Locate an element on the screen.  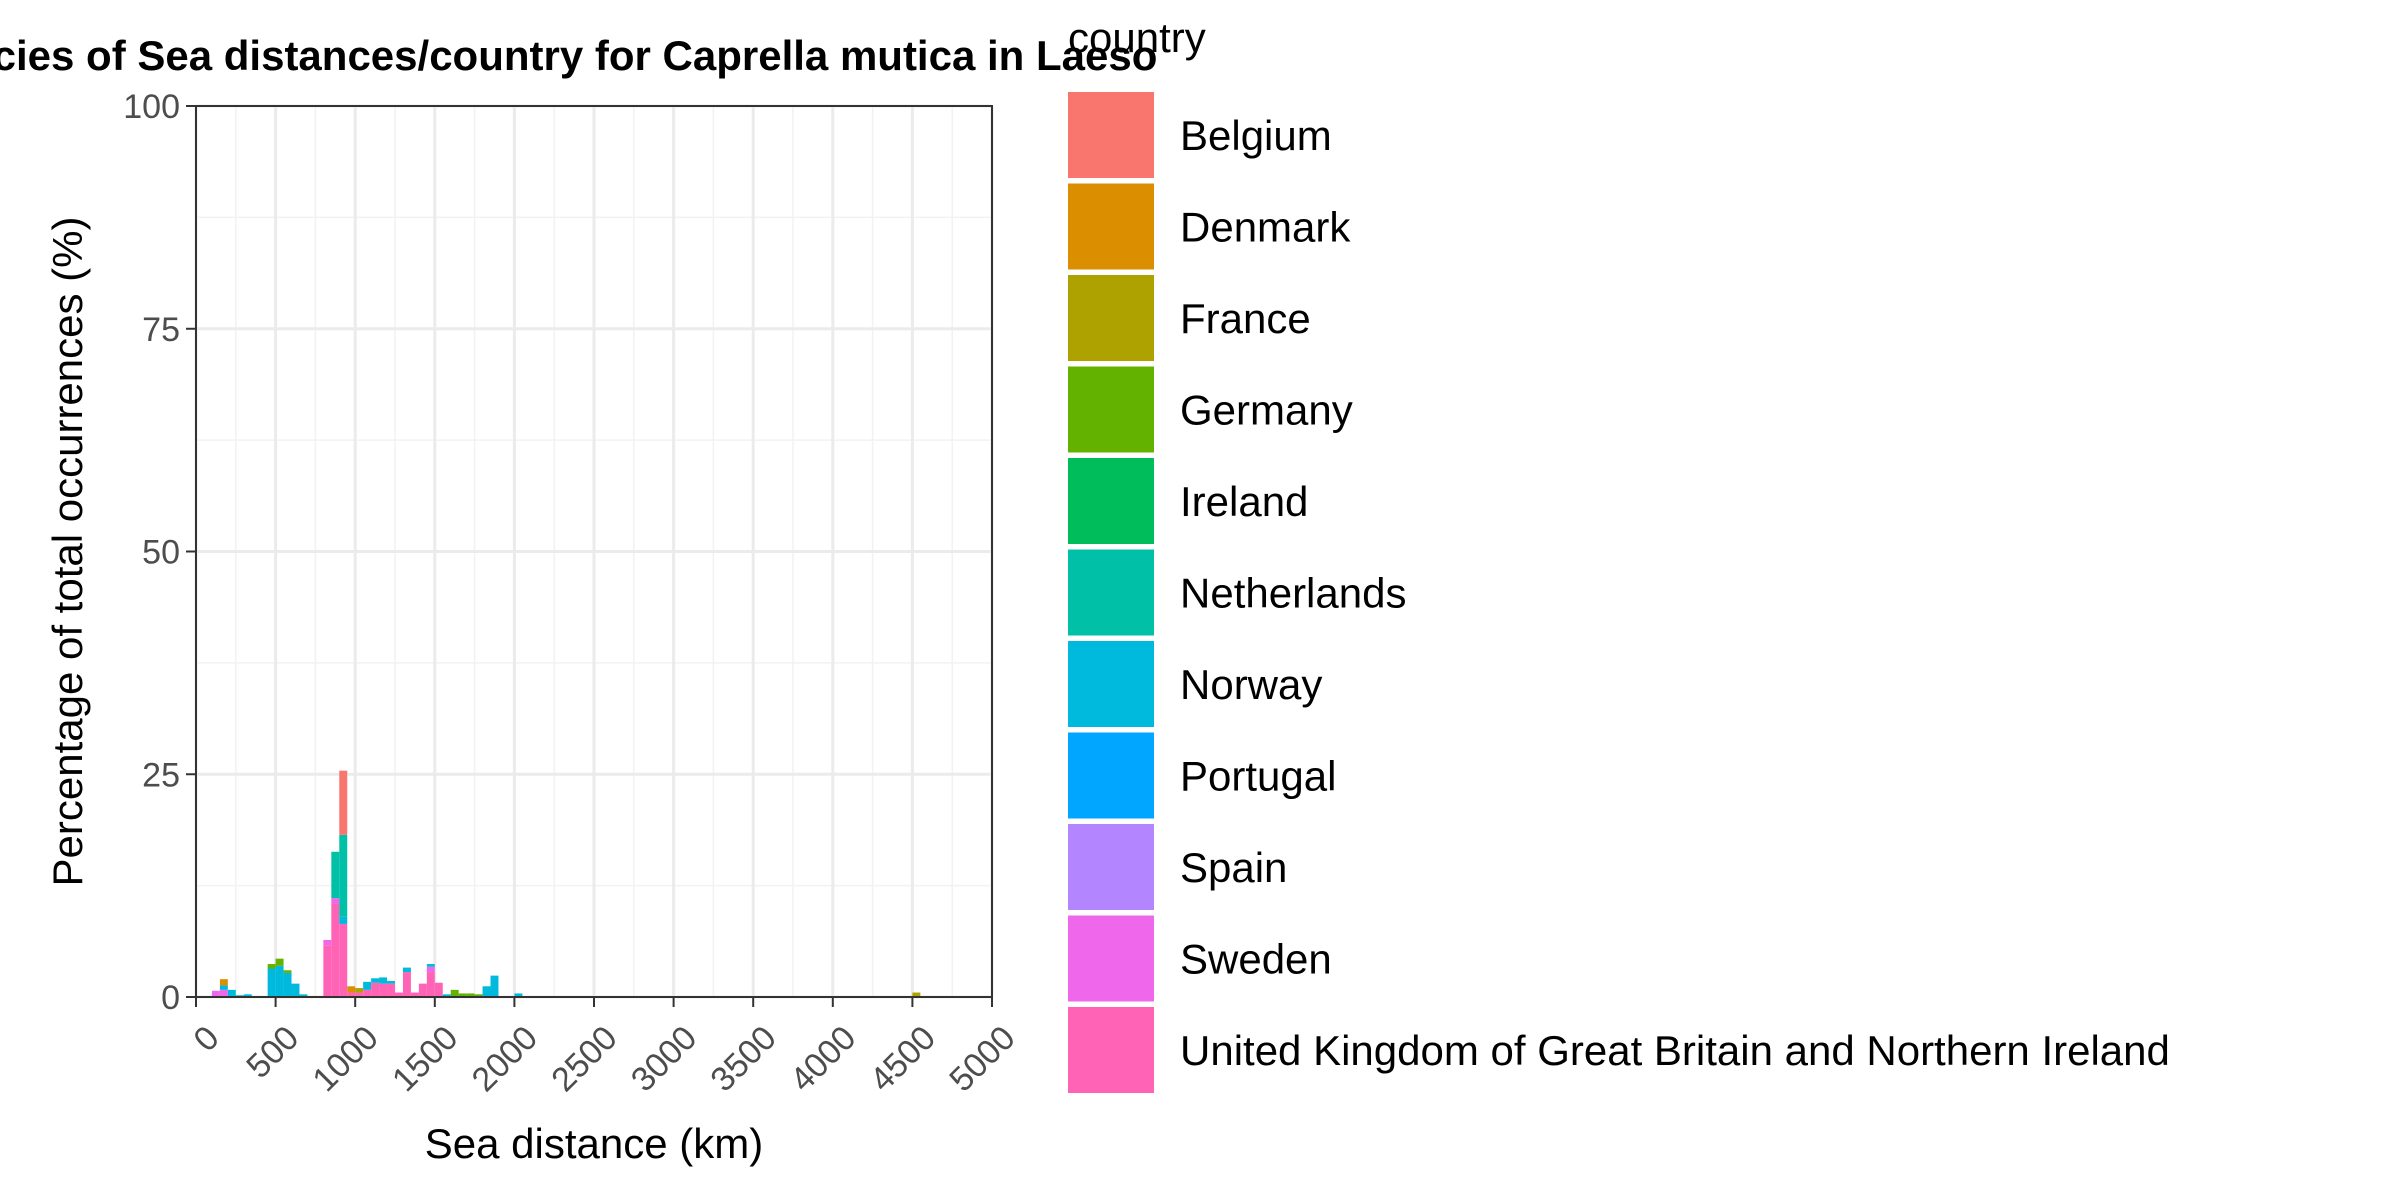
x-axis-title: Sea distance (km) is located at coordinates (594, 1143).